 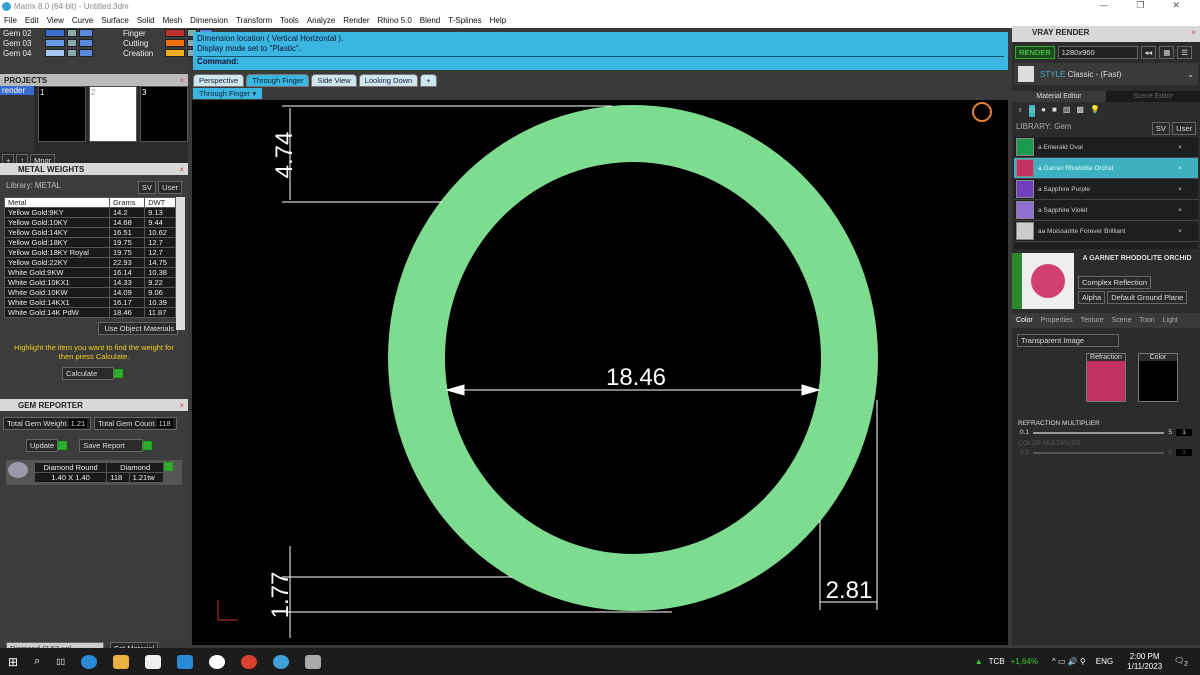 I want to click on material-item: aa Moissanite Forever Brilliant ×, so click(x=1106, y=231).